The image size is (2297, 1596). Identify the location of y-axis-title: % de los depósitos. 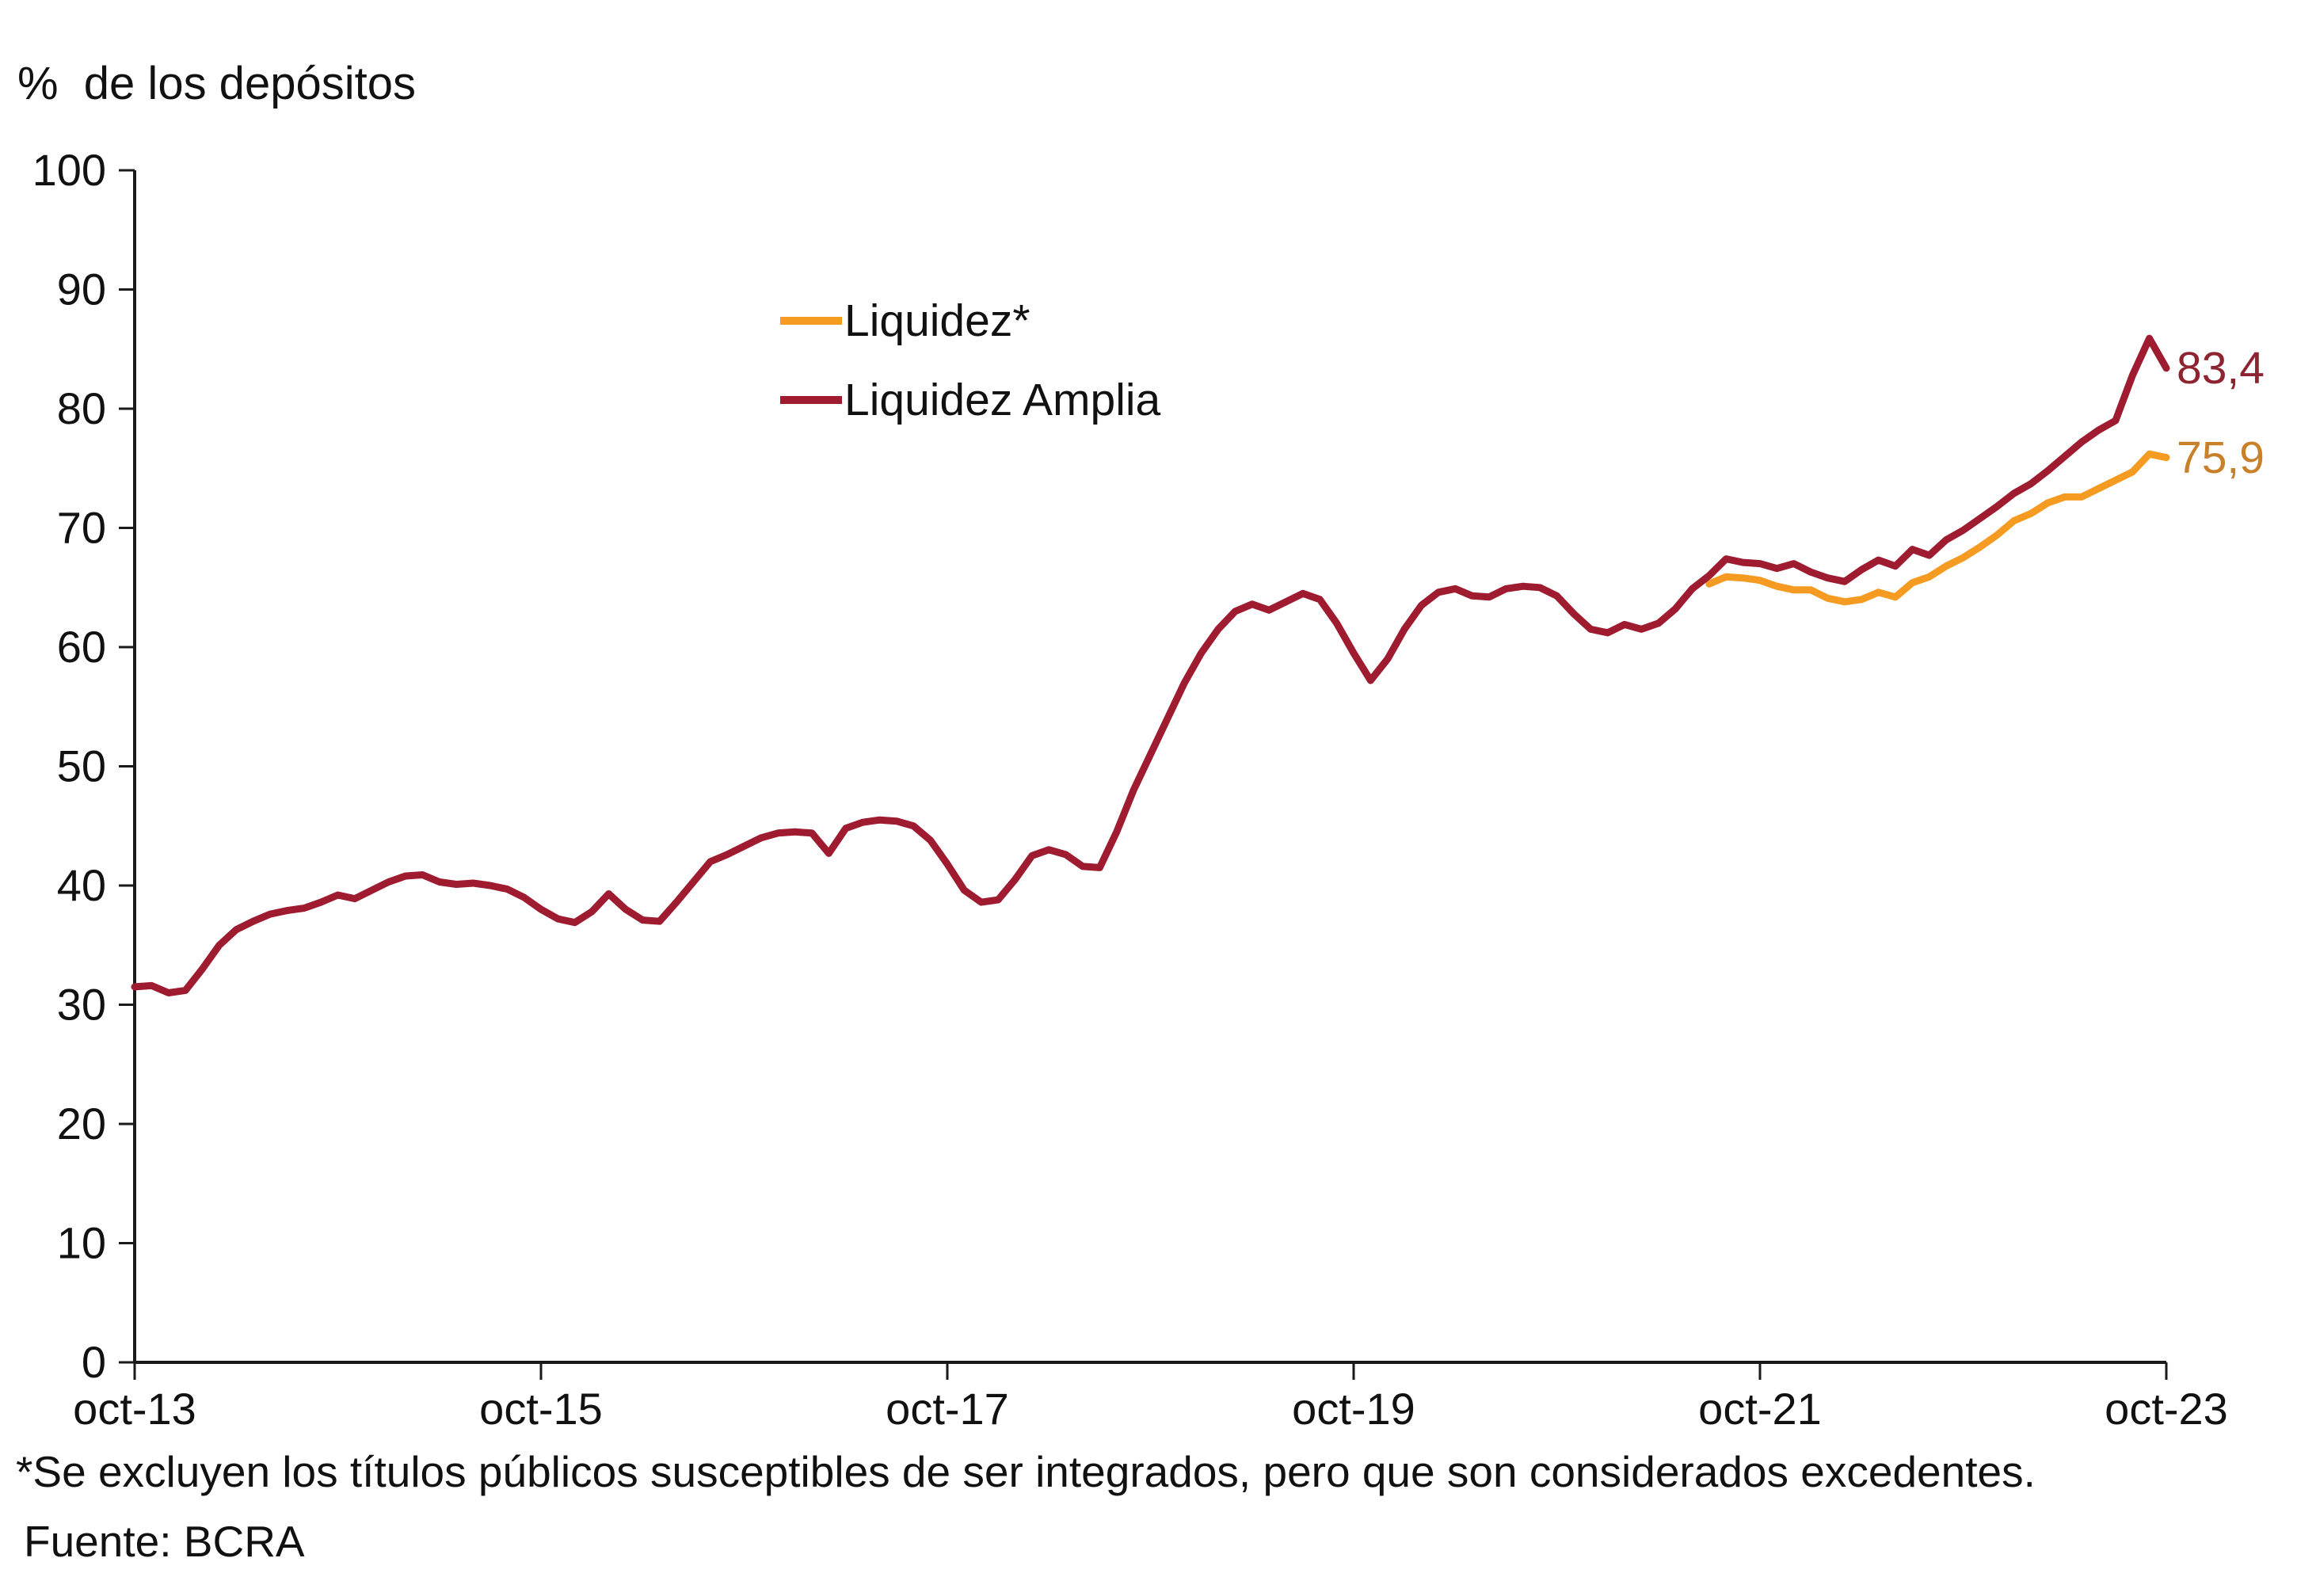
(216, 83).